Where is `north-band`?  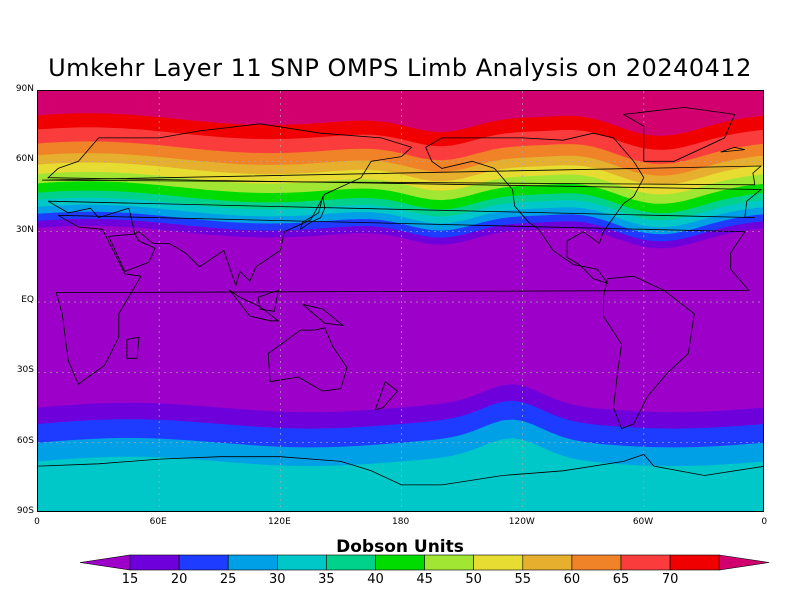
north-band is located at coordinates (400, 113).